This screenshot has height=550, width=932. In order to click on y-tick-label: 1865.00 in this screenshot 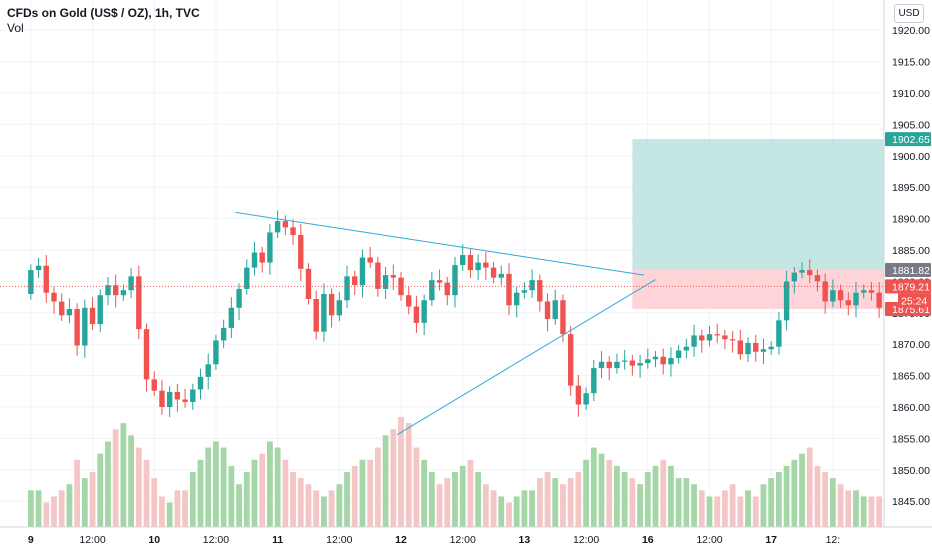, I will do `click(911, 377)`.